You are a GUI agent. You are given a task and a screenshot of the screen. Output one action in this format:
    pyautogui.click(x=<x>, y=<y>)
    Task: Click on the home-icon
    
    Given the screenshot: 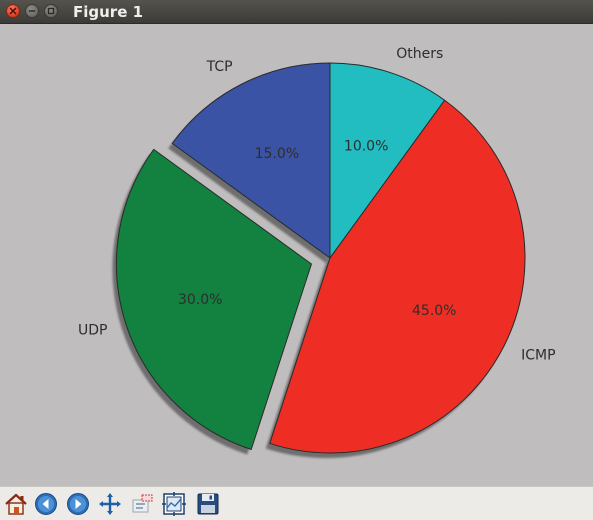 What is the action you would take?
    pyautogui.click(x=16, y=504)
    